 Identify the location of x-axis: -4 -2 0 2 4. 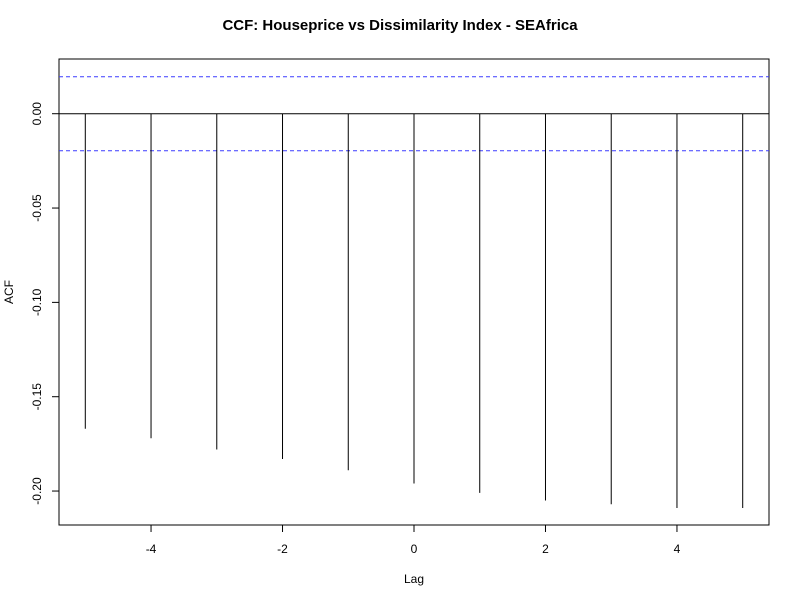
(413, 540).